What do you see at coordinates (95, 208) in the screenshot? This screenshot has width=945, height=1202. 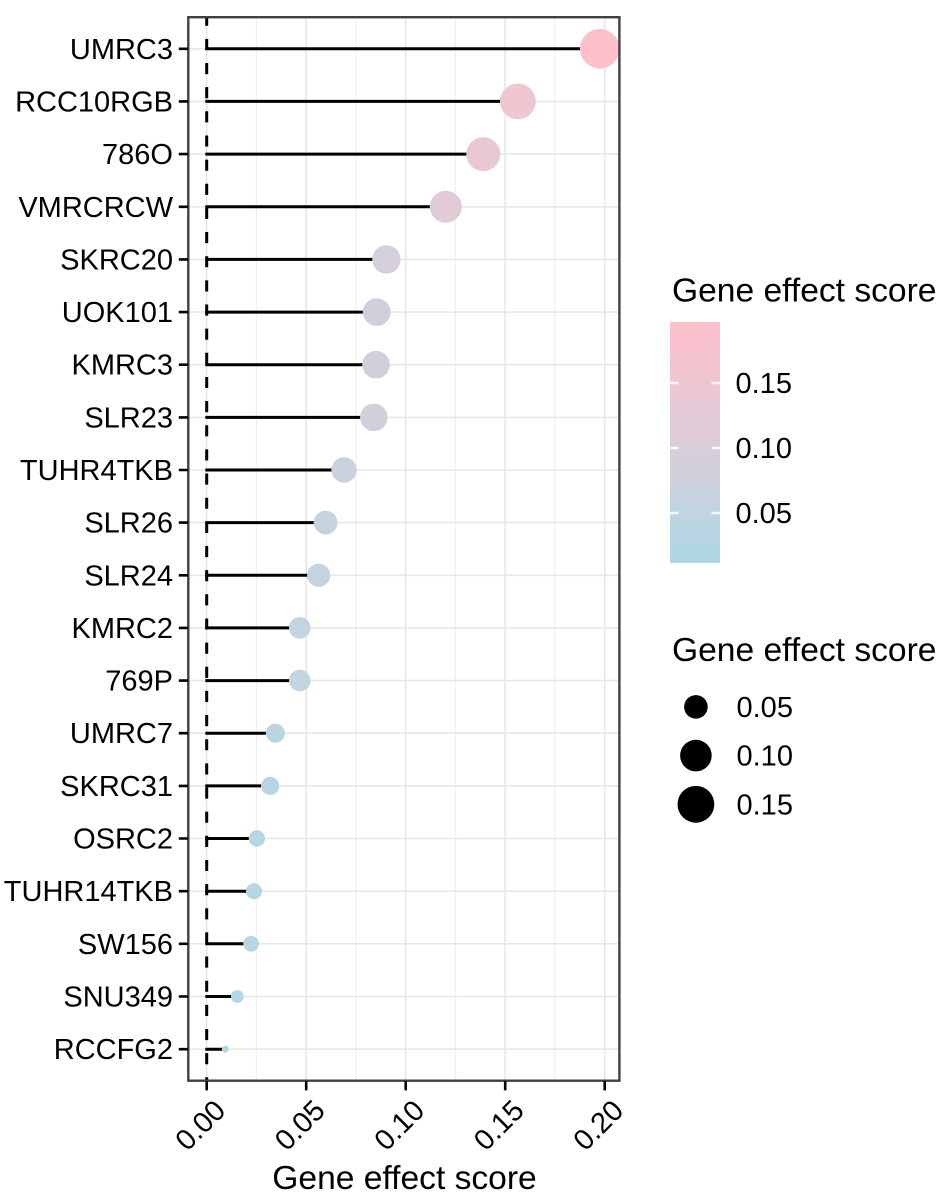 I see `svg-text: VMRCRCW` at bounding box center [95, 208].